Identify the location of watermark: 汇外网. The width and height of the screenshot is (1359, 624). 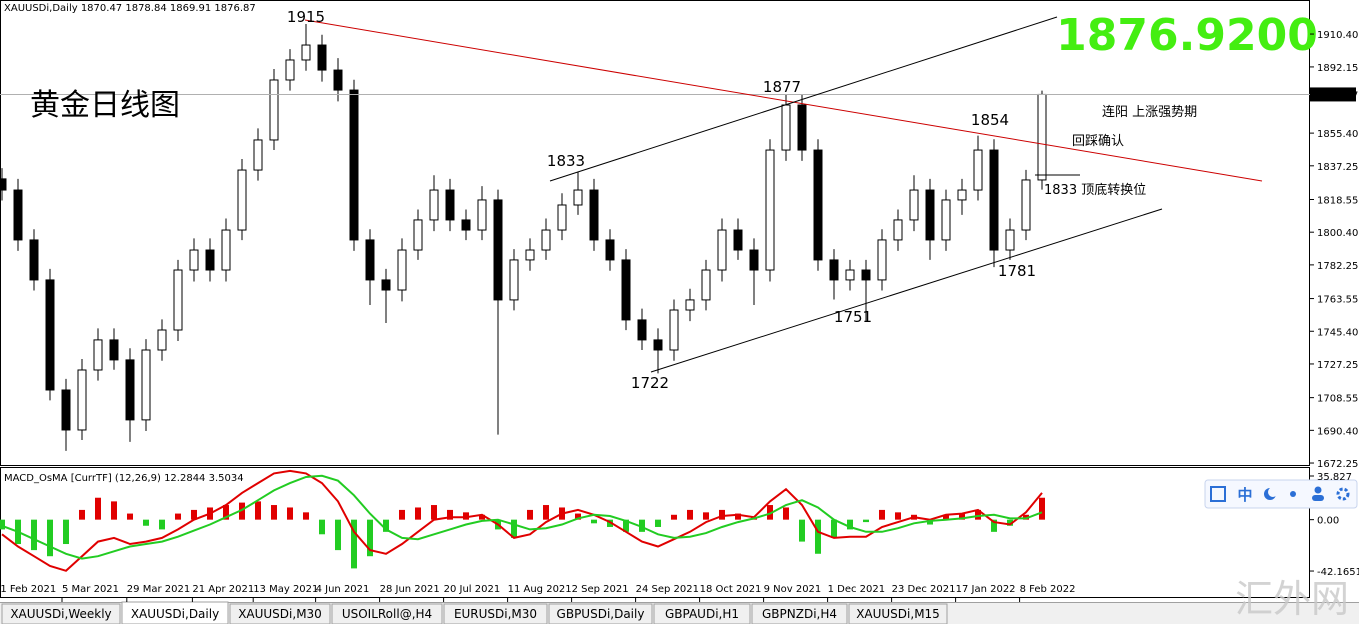
(1292, 599).